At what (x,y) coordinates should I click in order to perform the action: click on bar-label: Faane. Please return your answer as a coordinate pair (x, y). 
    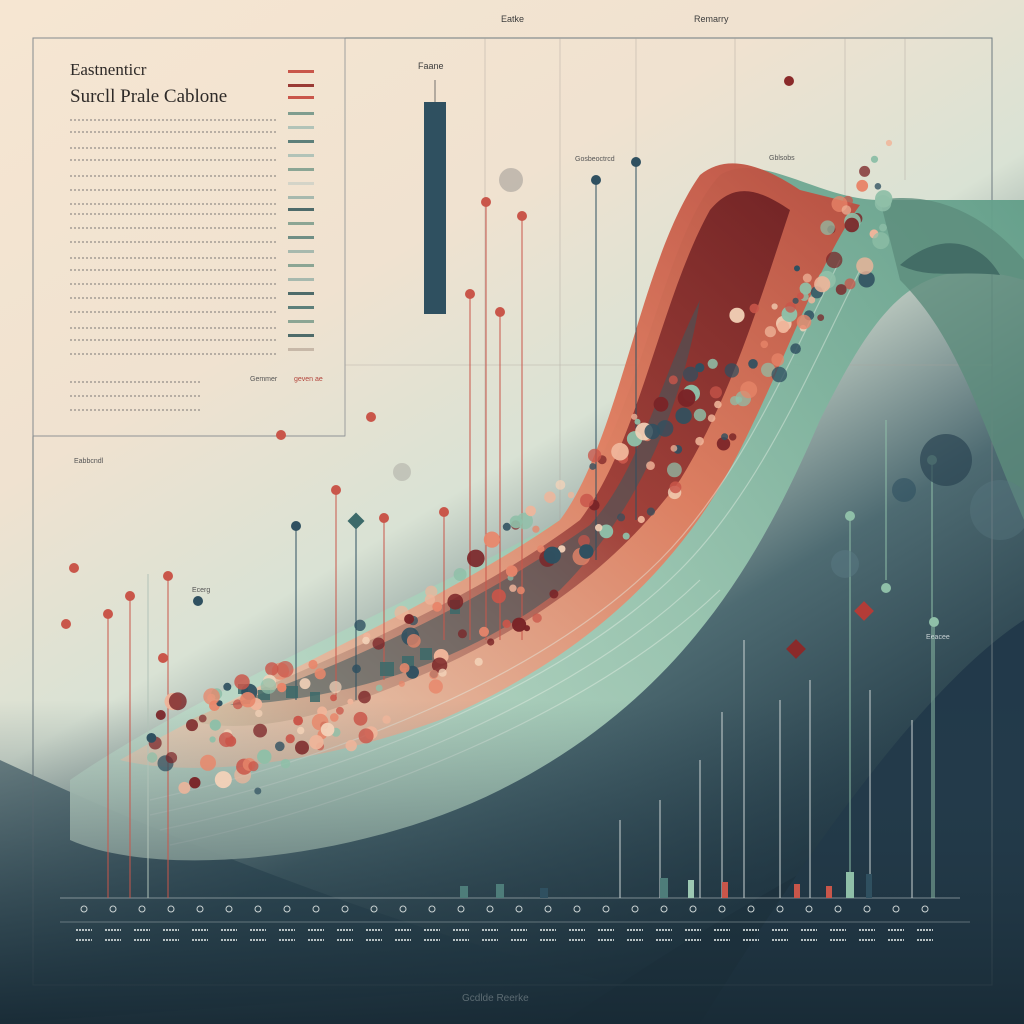
    Looking at the image, I should click on (431, 66).